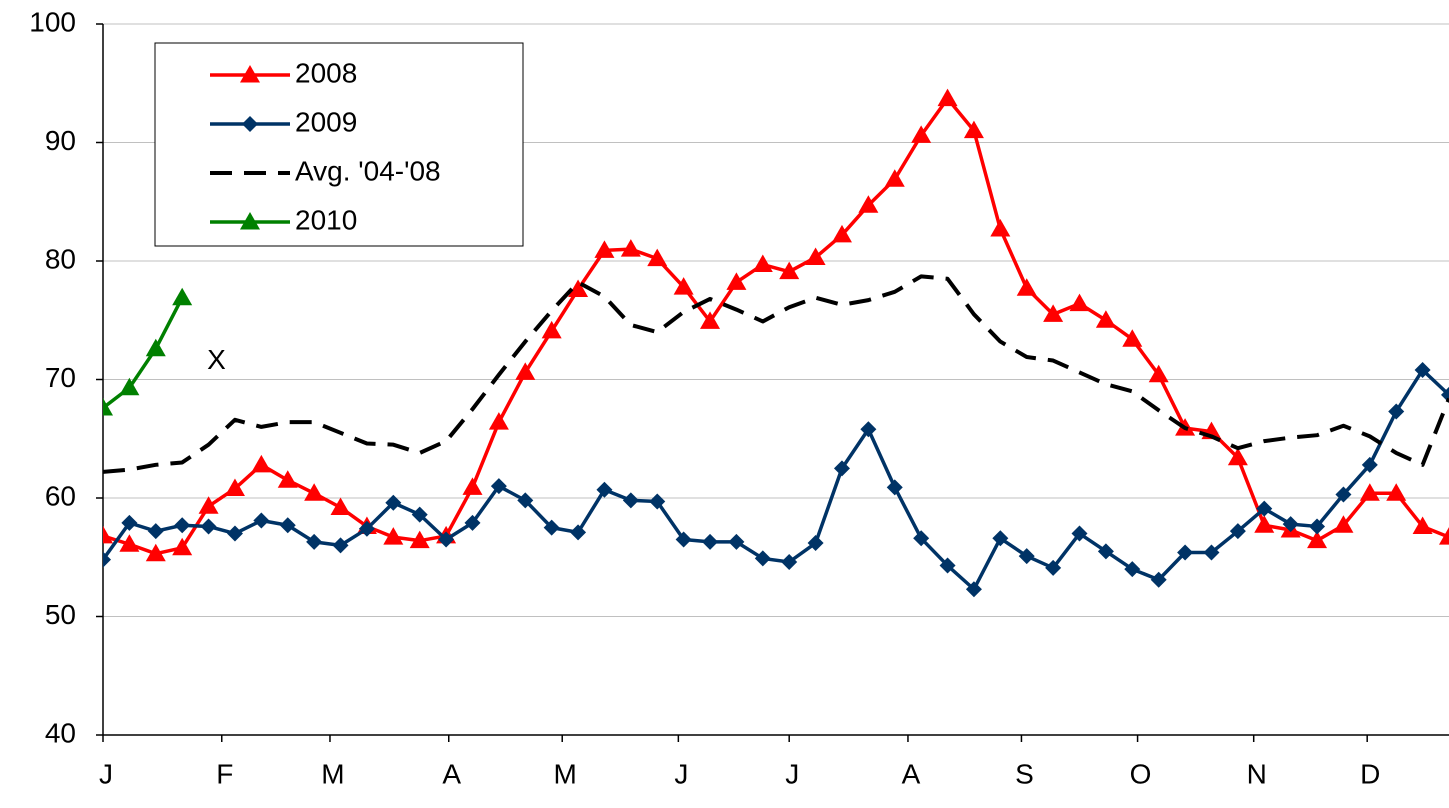  I want to click on legend-label: 2008, so click(326, 72).